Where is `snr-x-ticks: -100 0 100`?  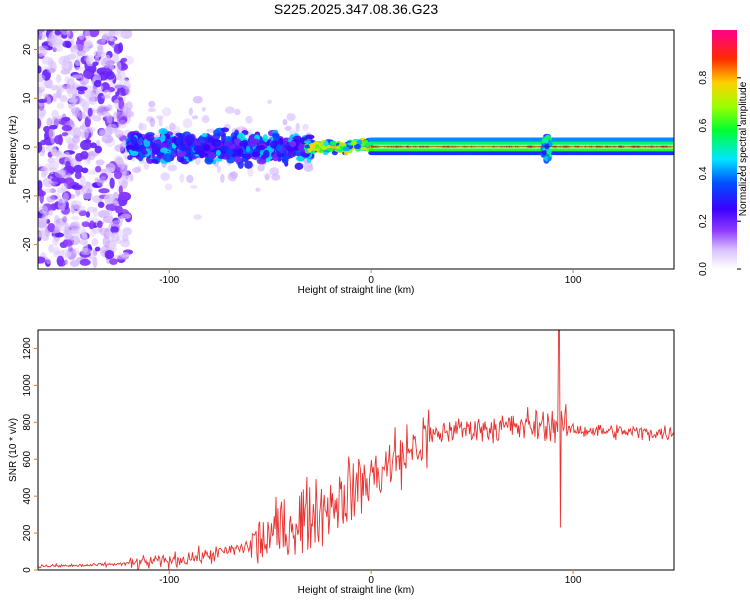
snr-x-ticks: -100 0 100 is located at coordinates (370, 578).